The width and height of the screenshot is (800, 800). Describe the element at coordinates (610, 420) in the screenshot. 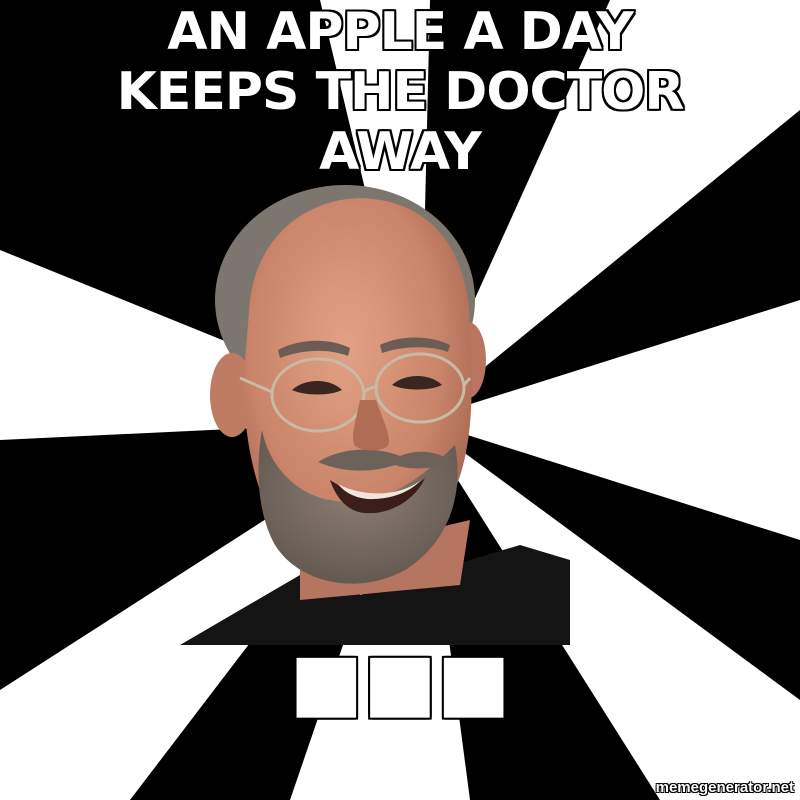

I see `ray-right` at that location.